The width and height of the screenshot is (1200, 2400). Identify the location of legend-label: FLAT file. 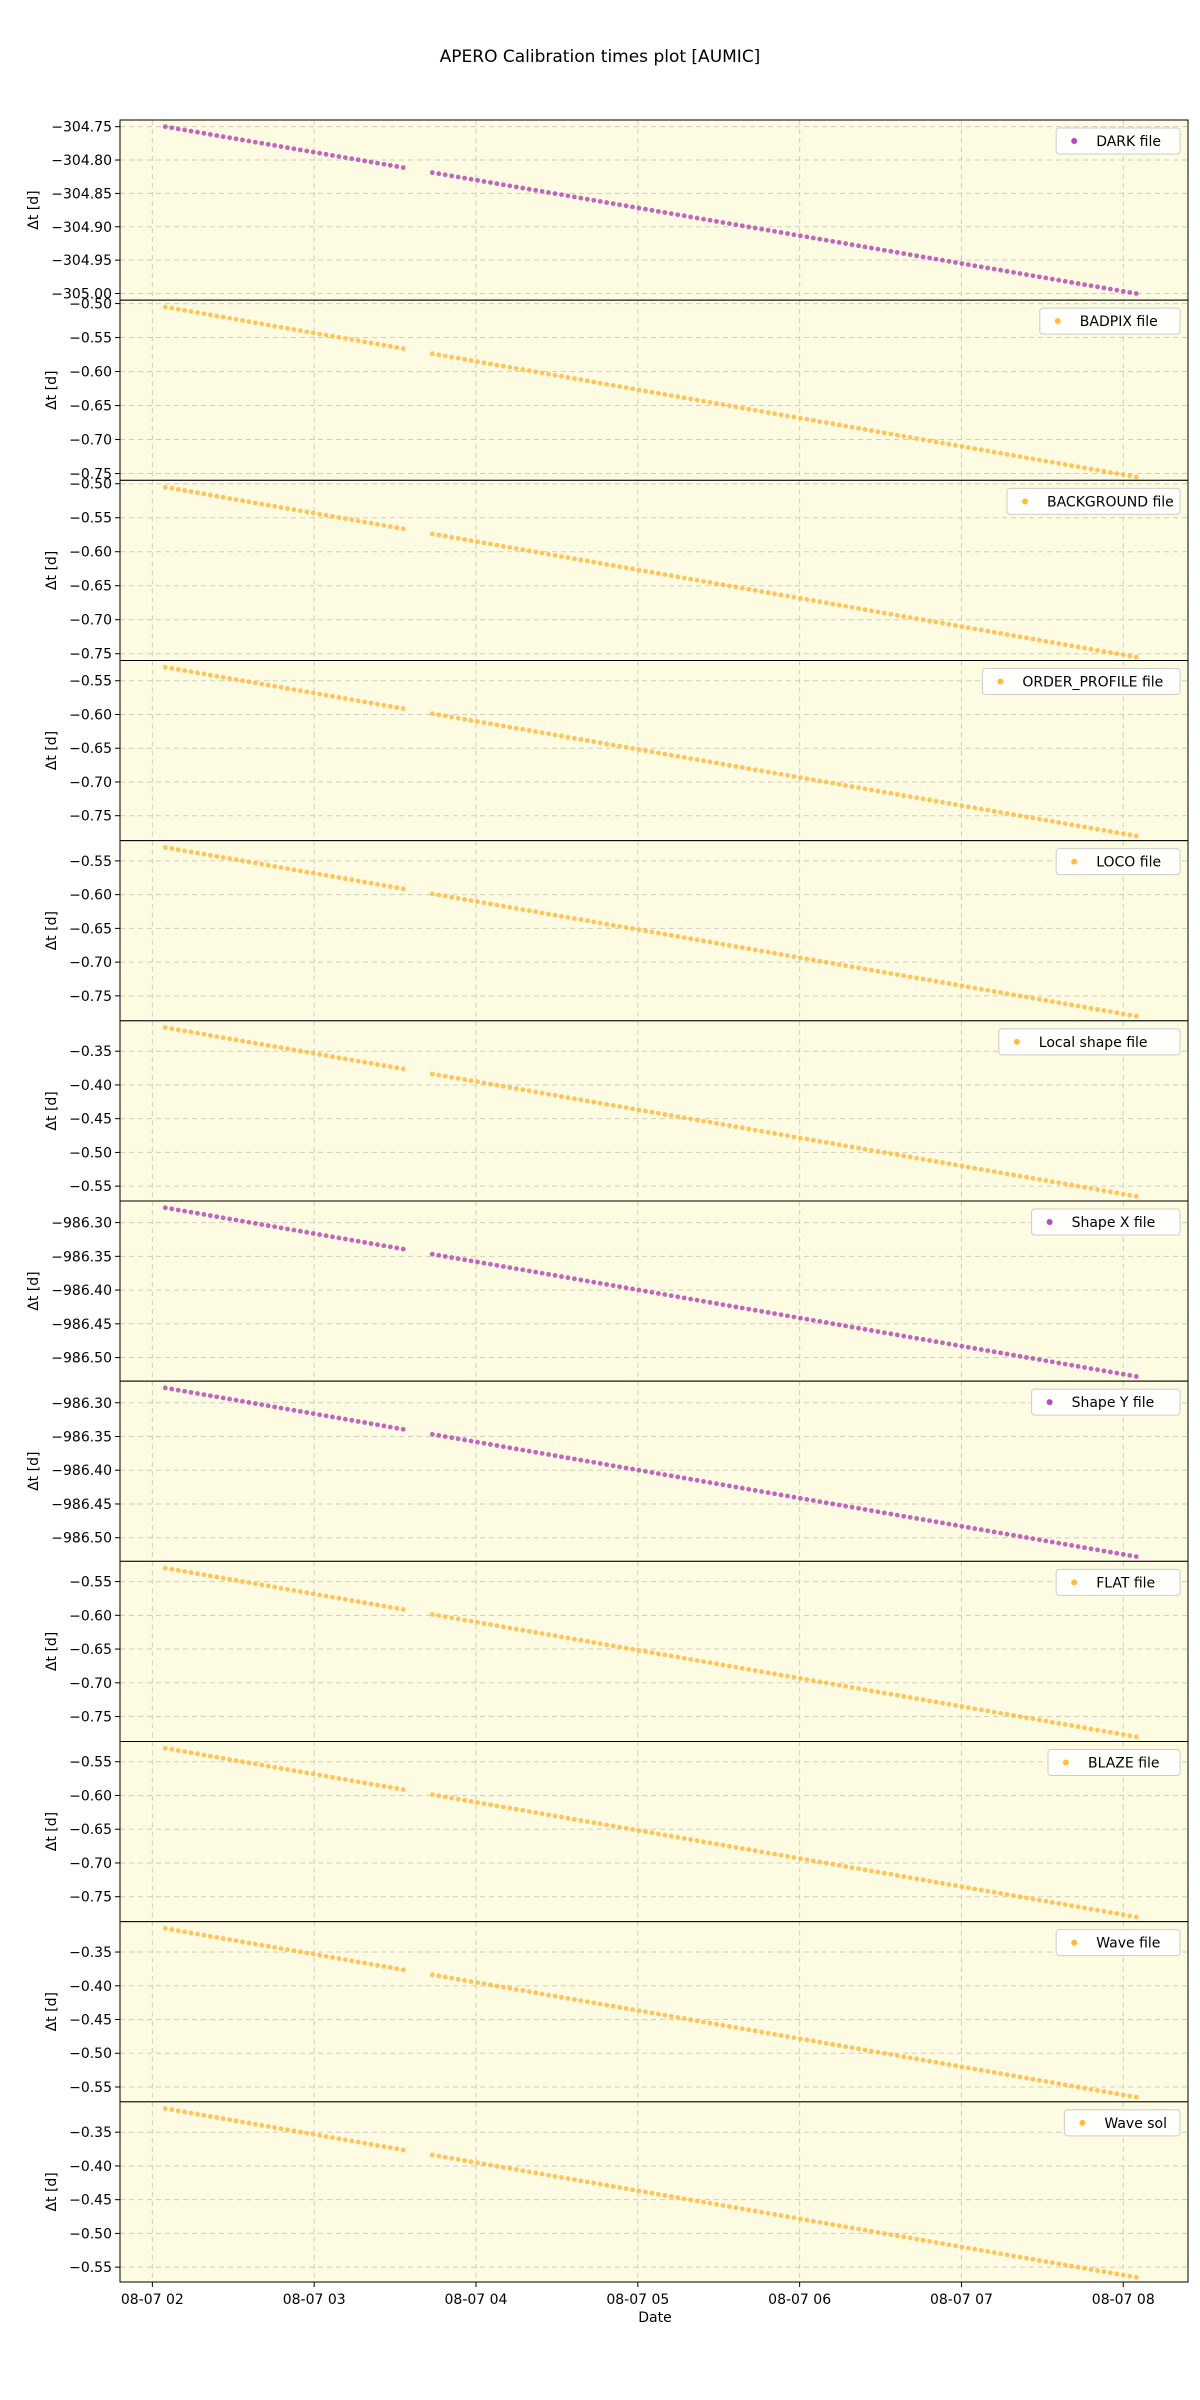
(1125, 1583).